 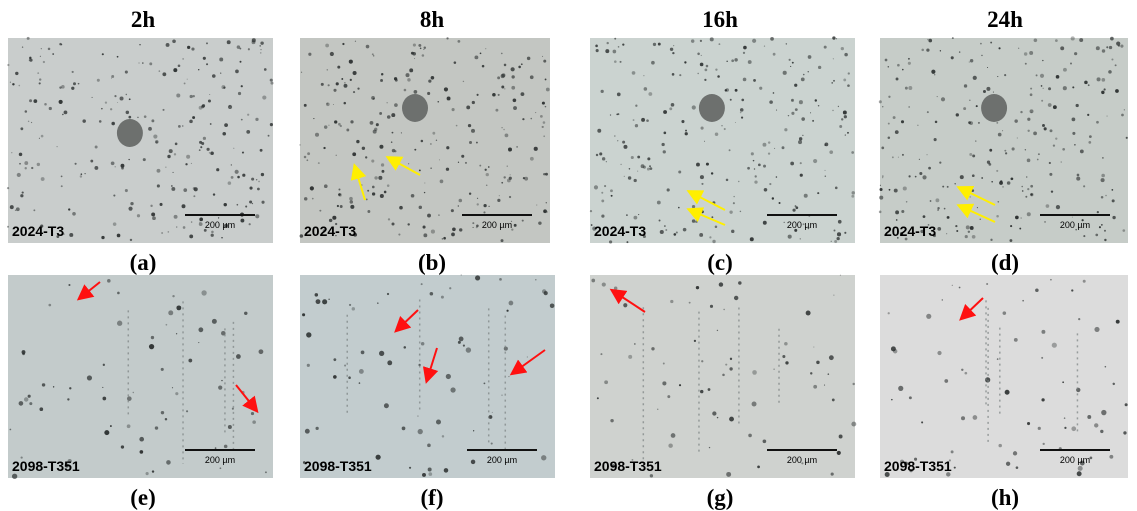 What do you see at coordinates (910, 231) in the screenshot?
I see `material-label: 2024-T3` at bounding box center [910, 231].